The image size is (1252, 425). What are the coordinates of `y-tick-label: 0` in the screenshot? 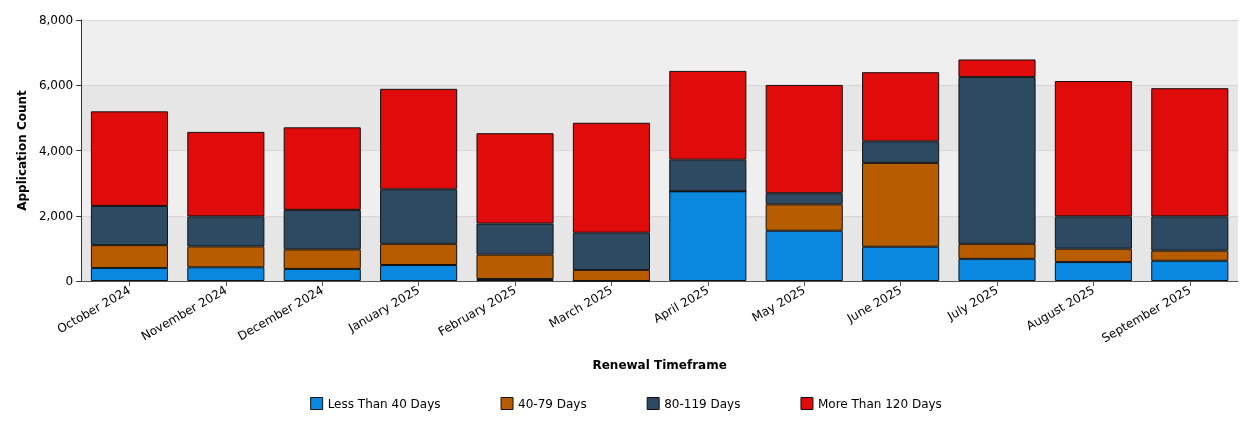 It's located at (69, 281).